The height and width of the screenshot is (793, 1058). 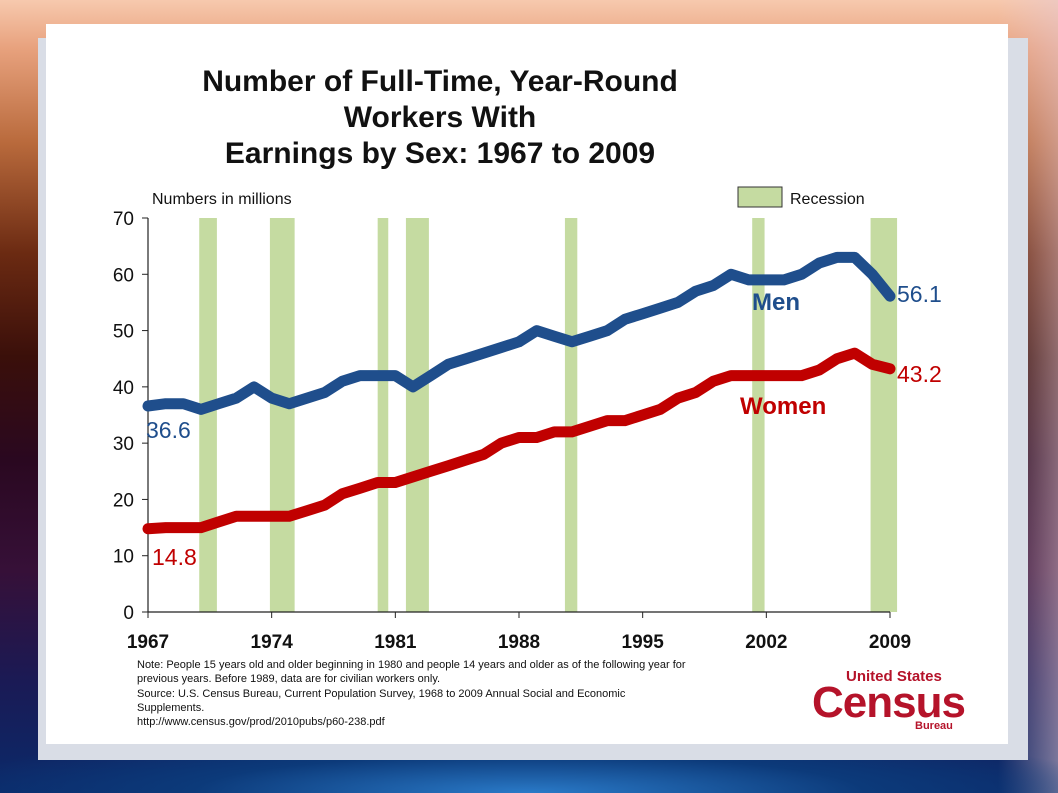 I want to click on logo-bottom-text: Bureau, so click(x=934, y=726).